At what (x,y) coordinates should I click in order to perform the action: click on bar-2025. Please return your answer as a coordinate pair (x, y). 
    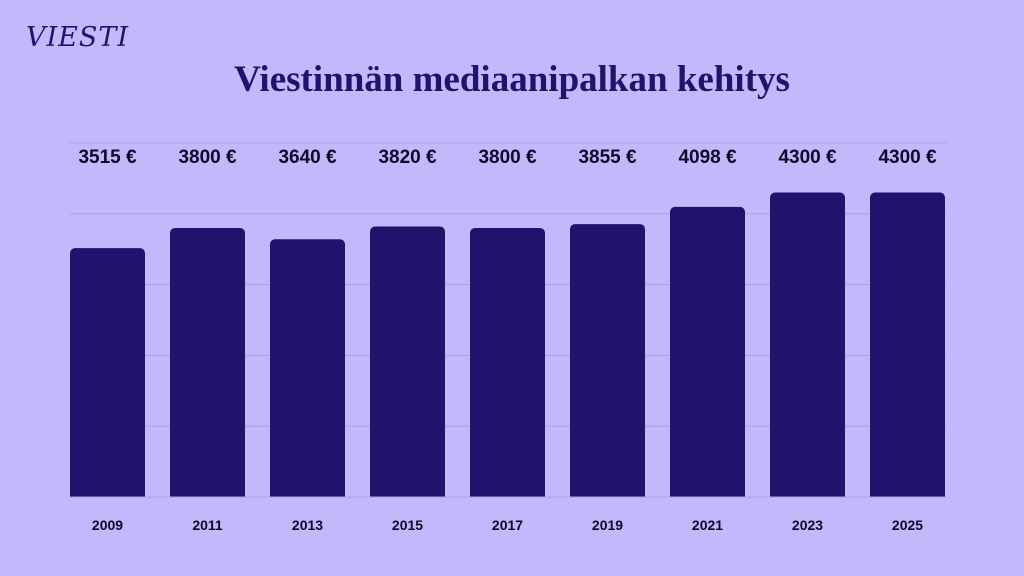
    Looking at the image, I should click on (907, 346).